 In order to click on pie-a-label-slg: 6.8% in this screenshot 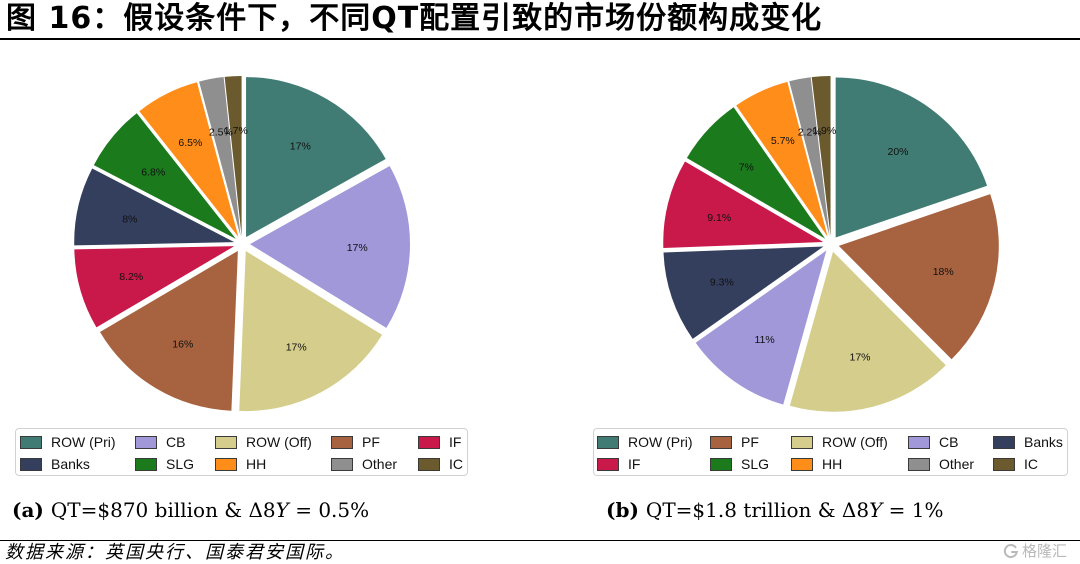, I will do `click(153, 172)`.